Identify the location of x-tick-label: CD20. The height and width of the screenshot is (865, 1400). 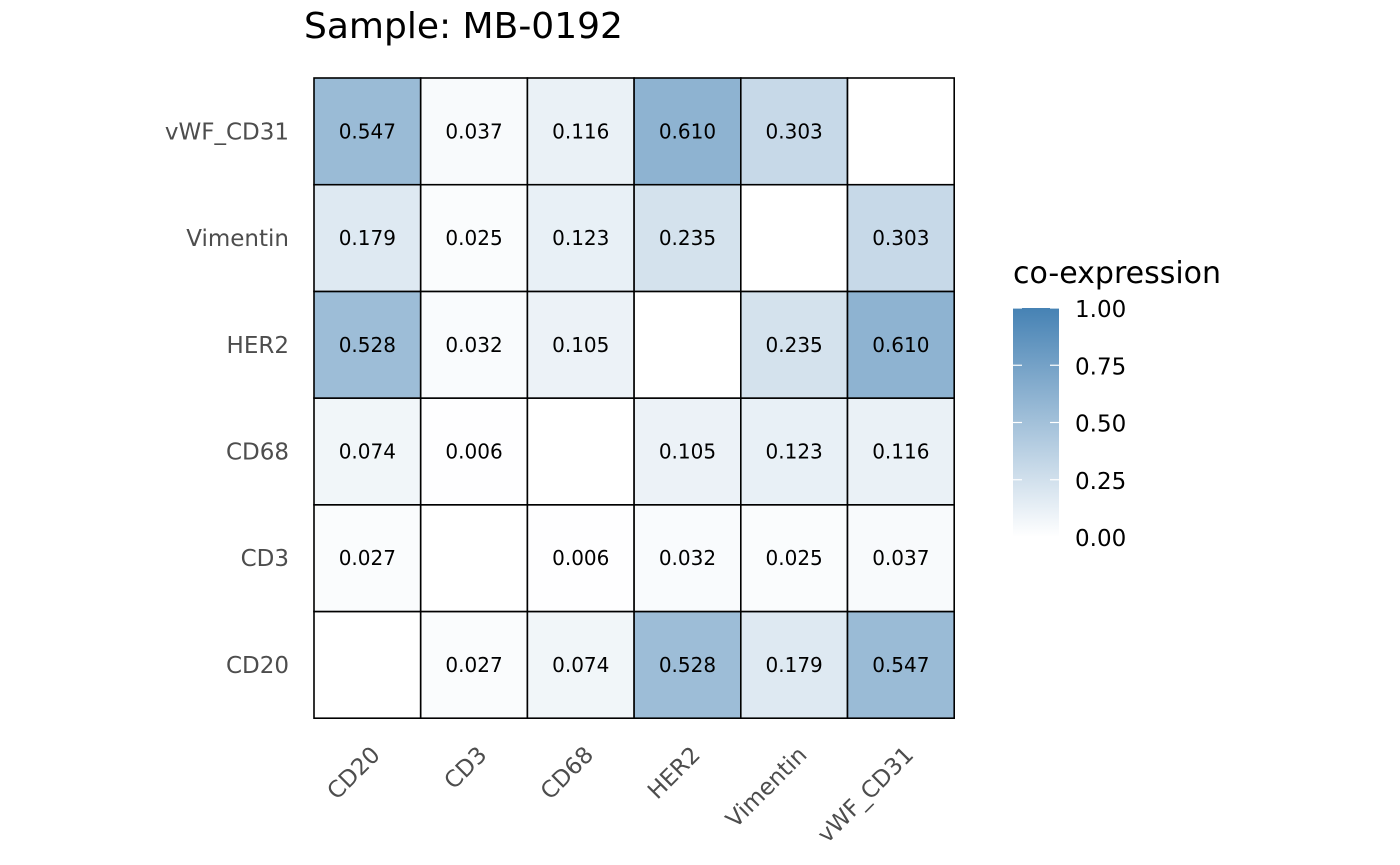
(354, 773).